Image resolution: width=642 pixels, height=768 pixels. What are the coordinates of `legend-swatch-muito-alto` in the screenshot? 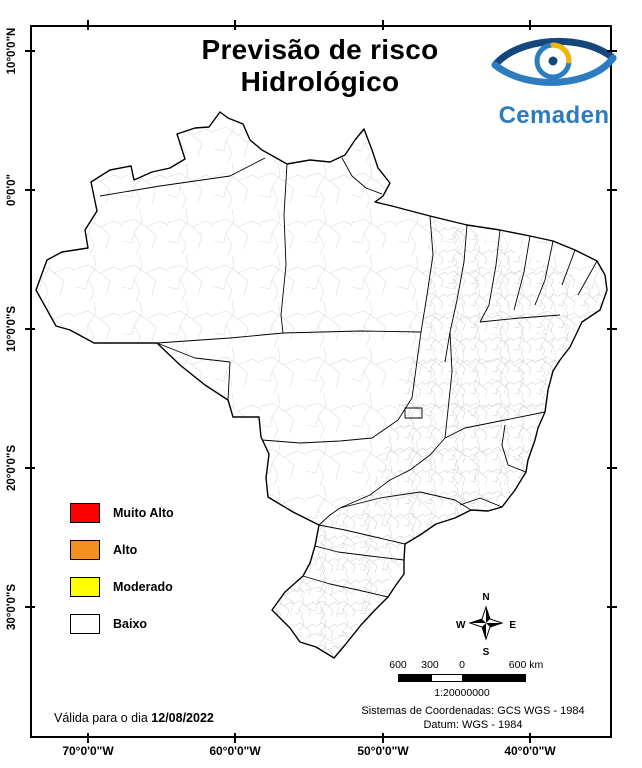 It's located at (85, 513).